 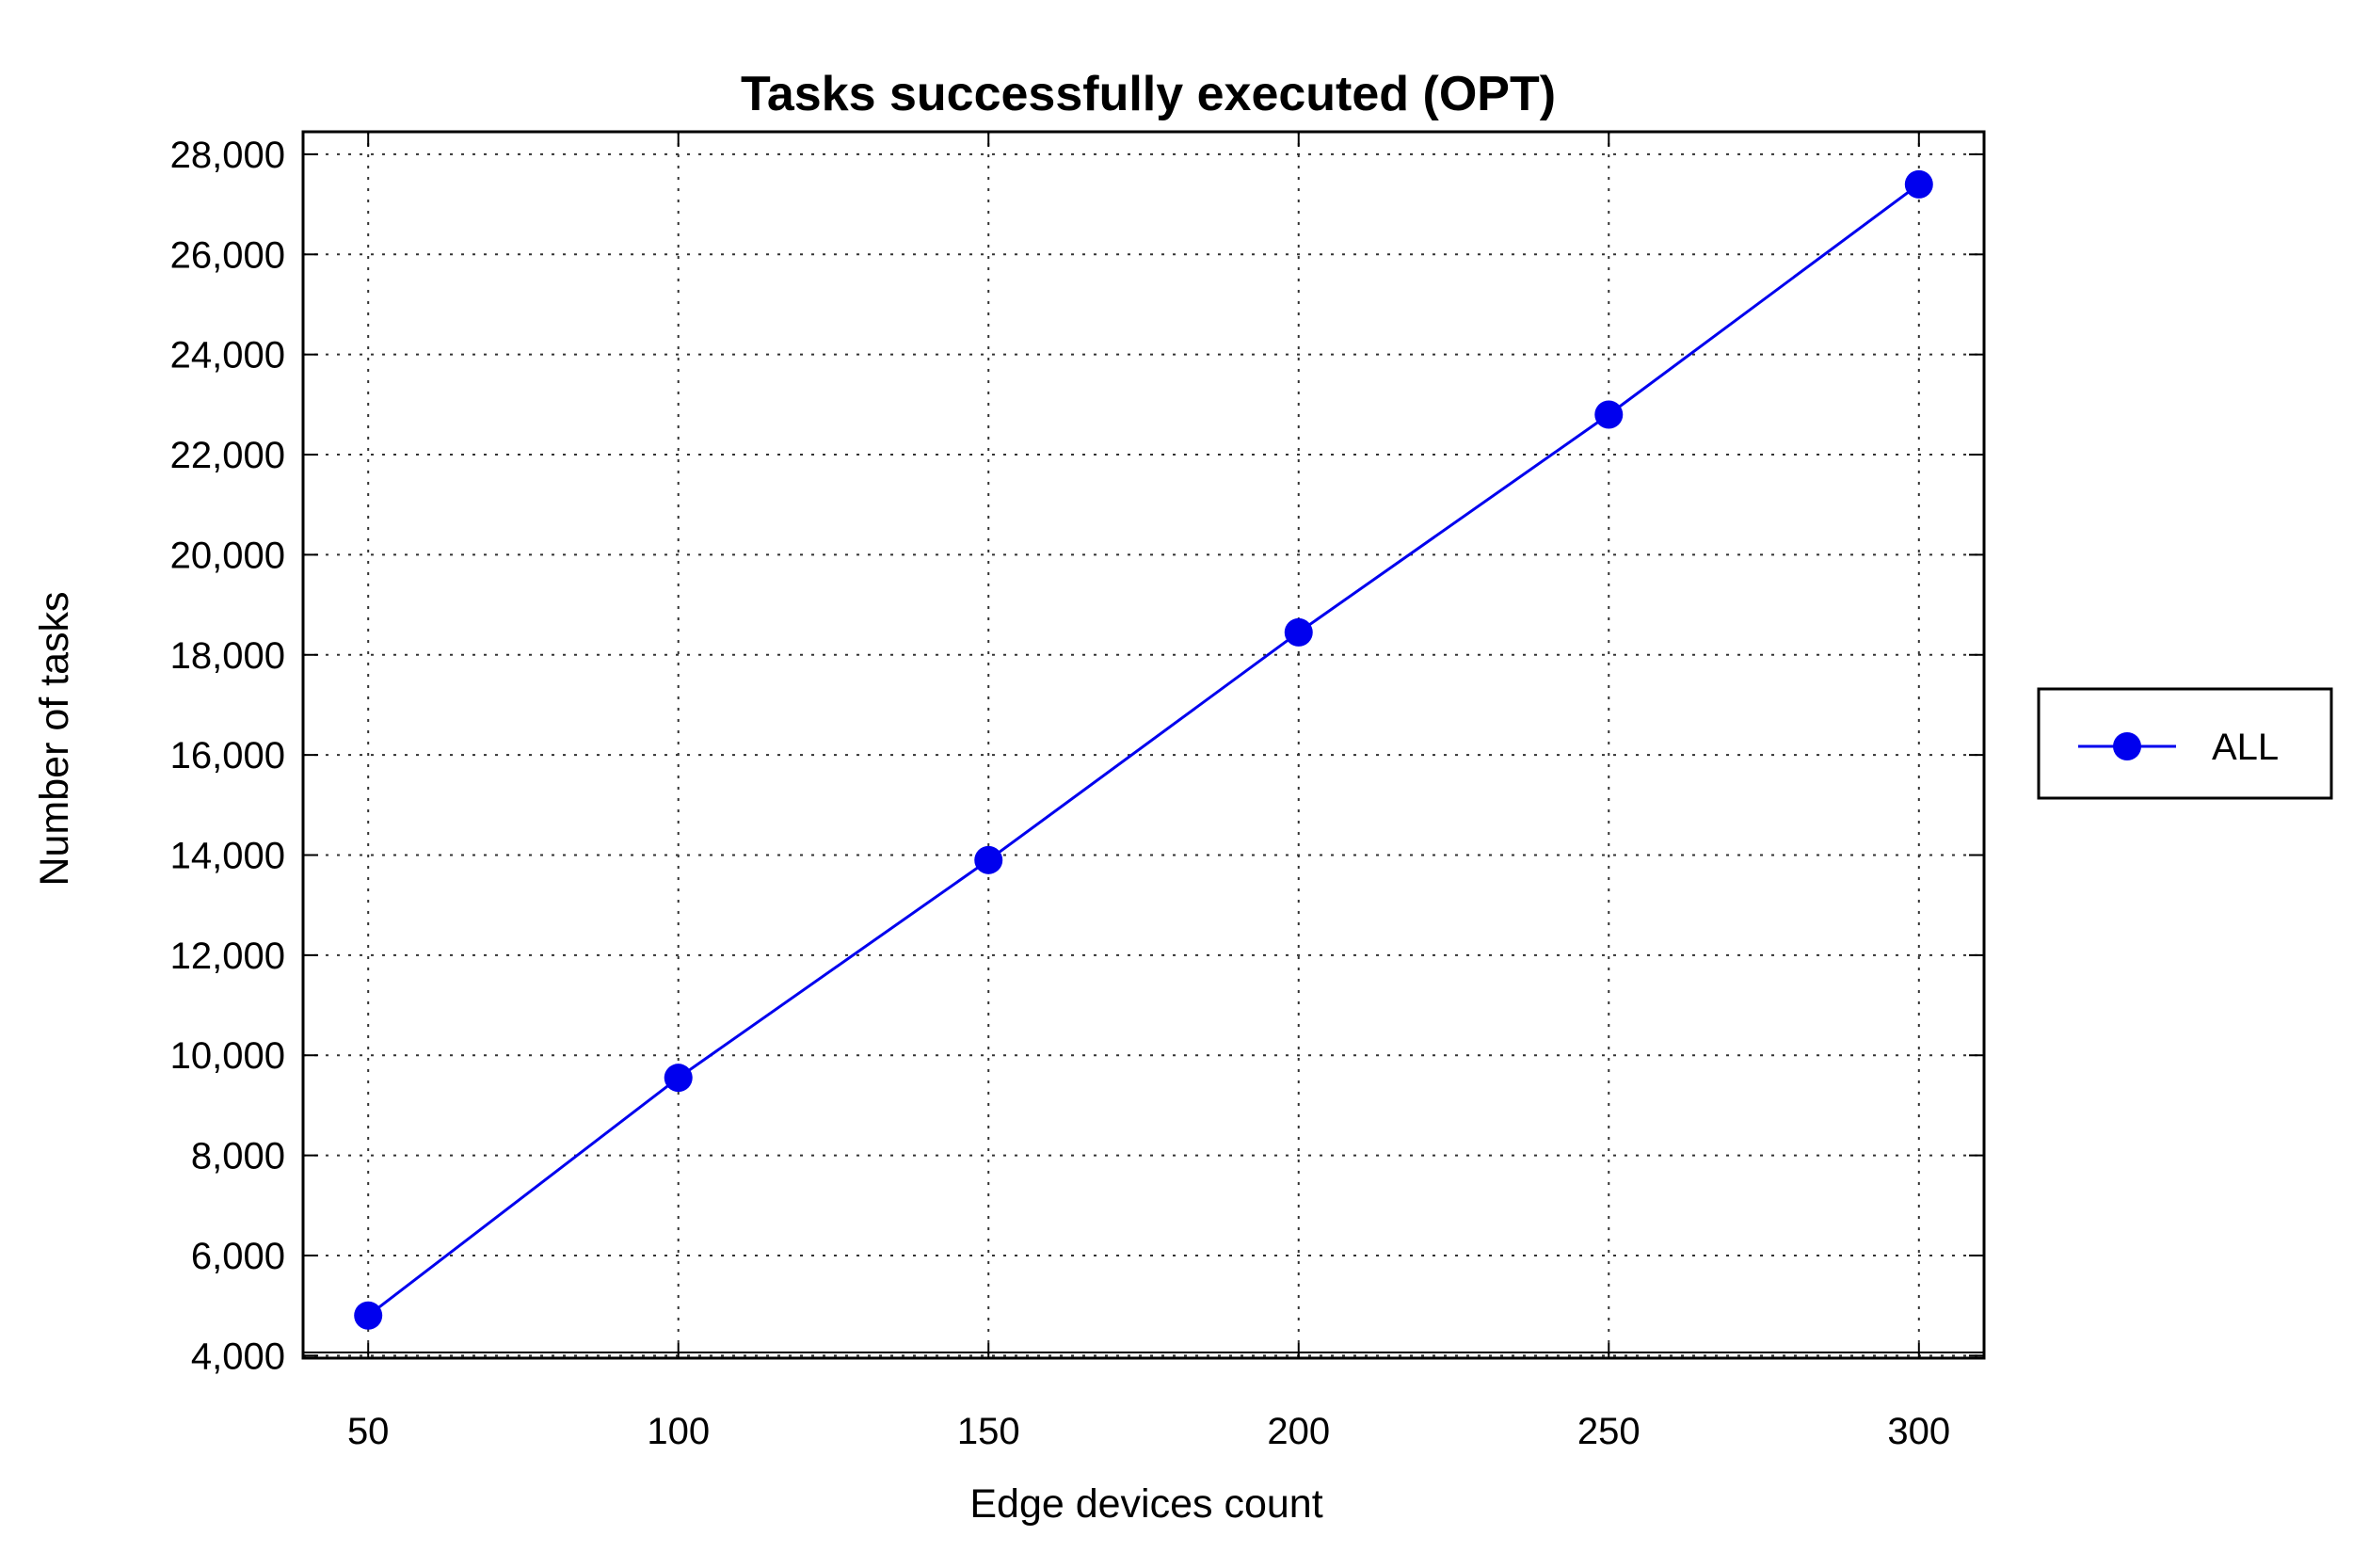 What do you see at coordinates (368, 1431) in the screenshot?
I see `x-tick-label: 50` at bounding box center [368, 1431].